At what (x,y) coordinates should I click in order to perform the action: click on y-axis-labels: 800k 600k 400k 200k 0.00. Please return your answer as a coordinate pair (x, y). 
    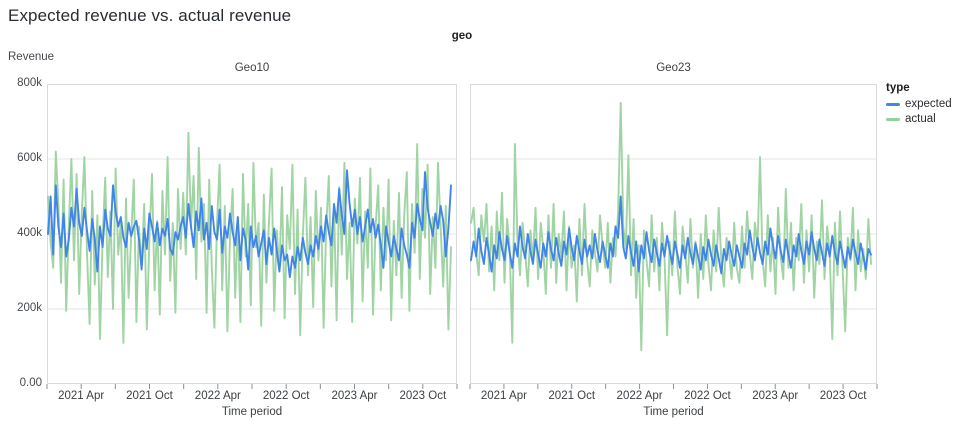
    Looking at the image, I should click on (21, 233).